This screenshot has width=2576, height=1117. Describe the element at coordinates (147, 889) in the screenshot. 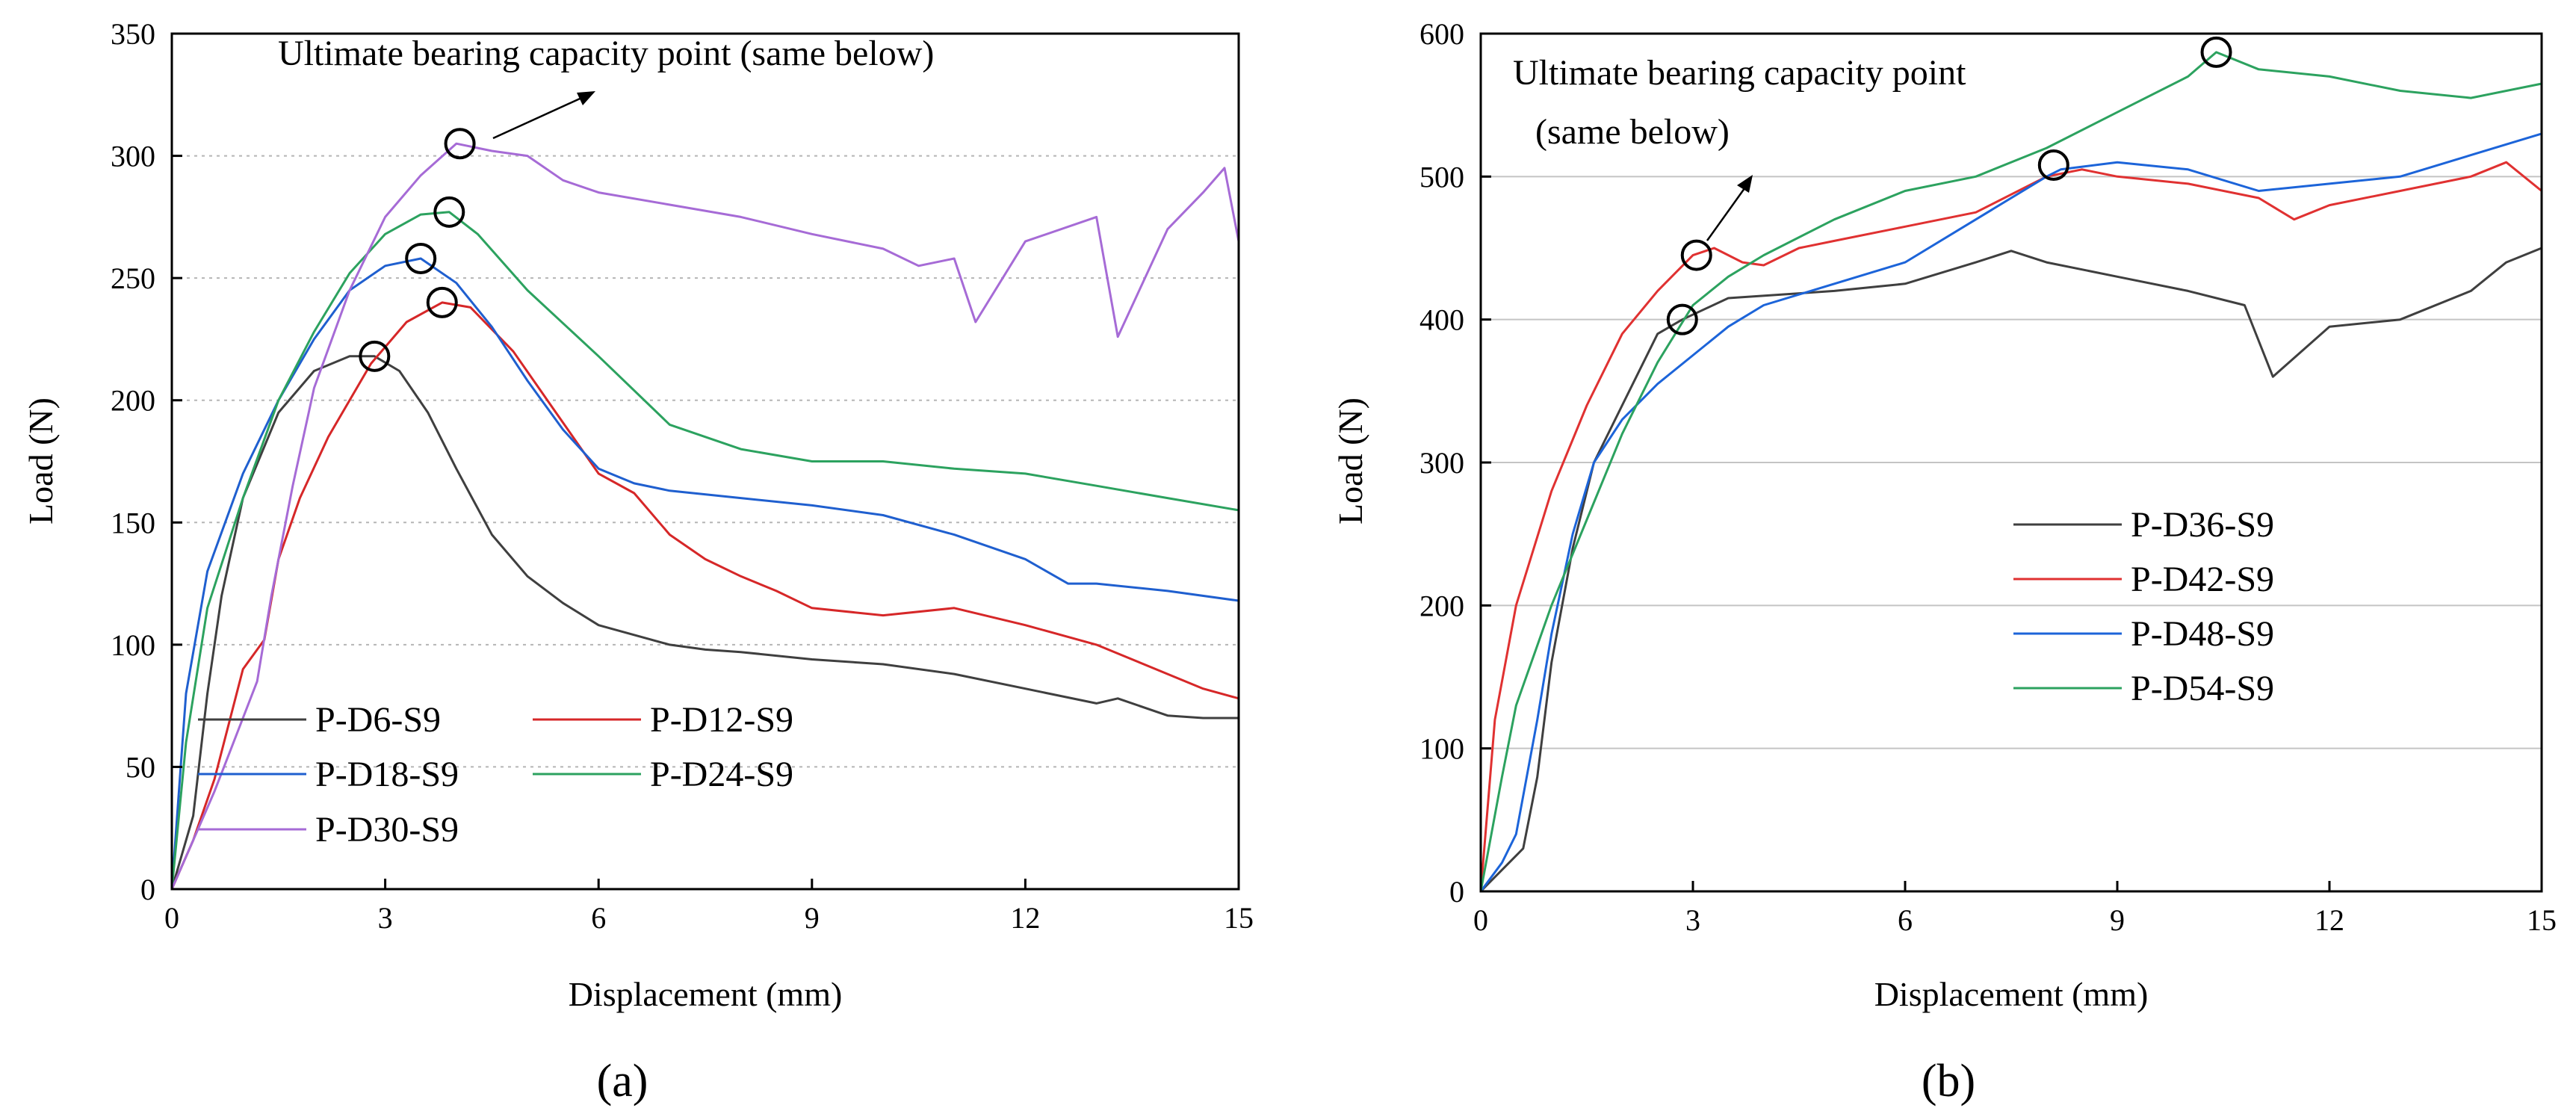

I see `chart-a-y-tick-label: 0` at that location.